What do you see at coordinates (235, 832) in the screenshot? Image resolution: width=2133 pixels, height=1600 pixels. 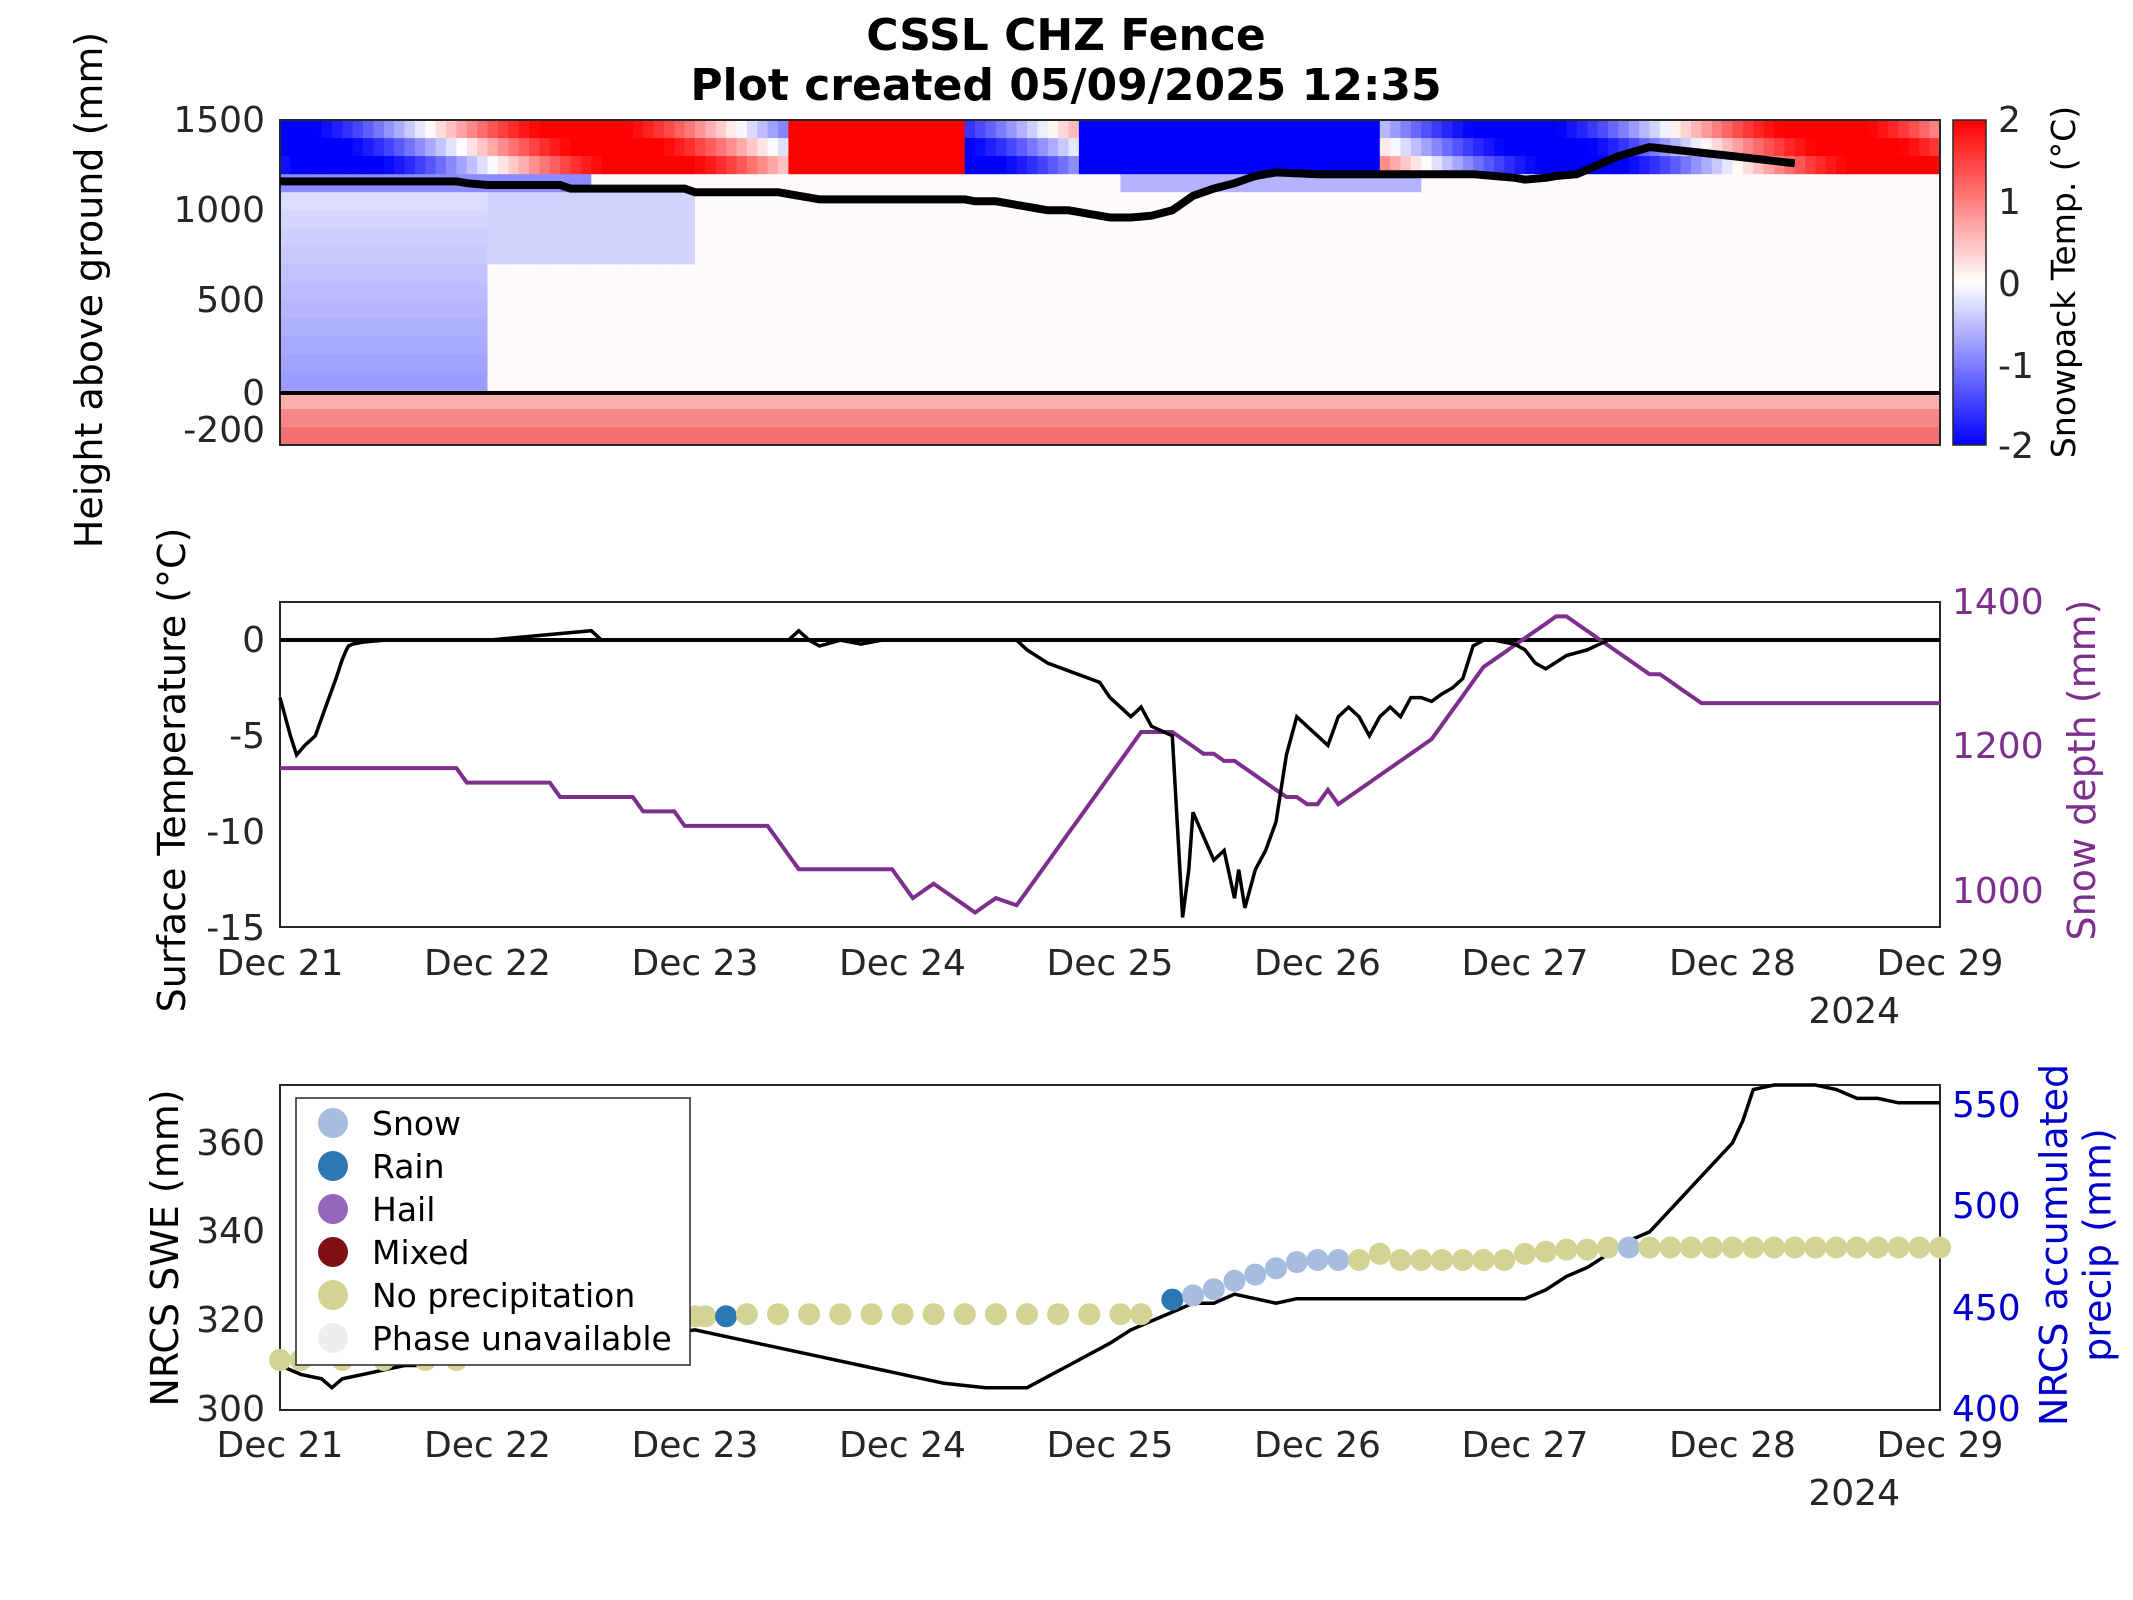 I see `p2-ytick-minus10: -10` at bounding box center [235, 832].